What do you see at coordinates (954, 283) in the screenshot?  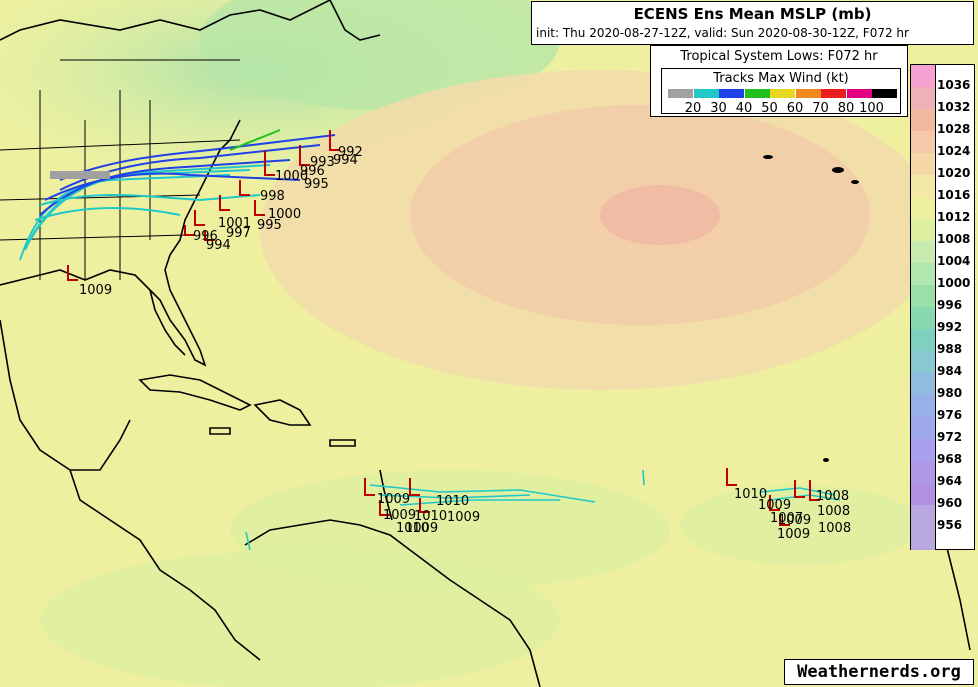 I see `colorbar-level-label: 1000` at bounding box center [954, 283].